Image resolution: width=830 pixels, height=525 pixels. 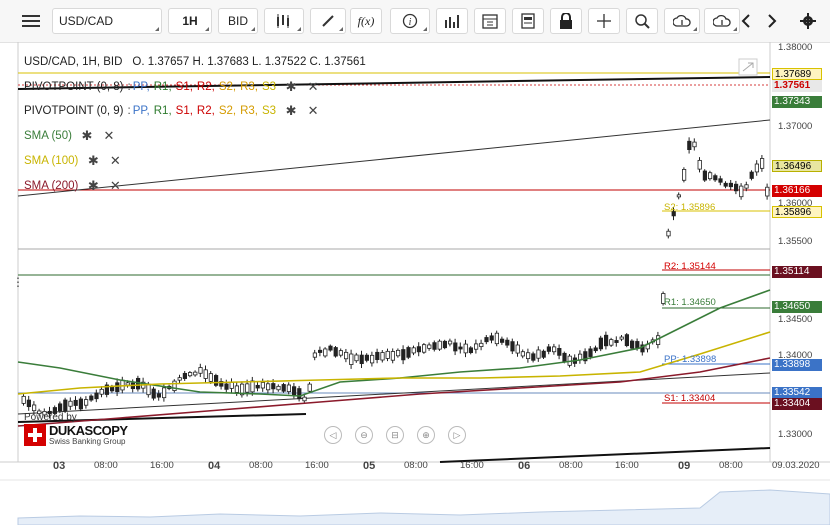 I want to click on crosshair-icon, so click(x=604, y=21).